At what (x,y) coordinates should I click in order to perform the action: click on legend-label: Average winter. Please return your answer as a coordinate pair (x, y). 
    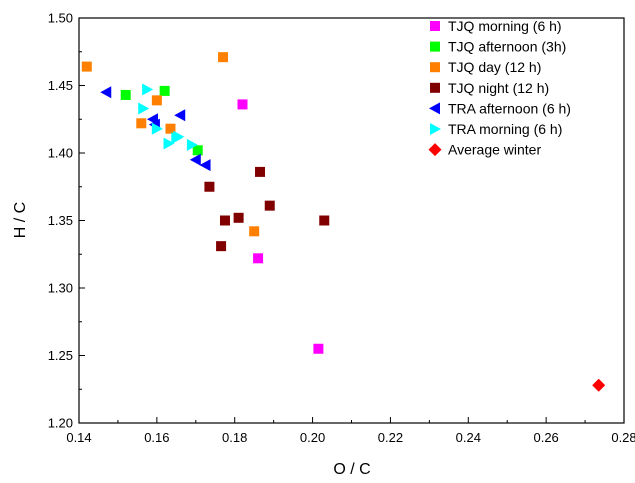
    Looking at the image, I should click on (494, 150).